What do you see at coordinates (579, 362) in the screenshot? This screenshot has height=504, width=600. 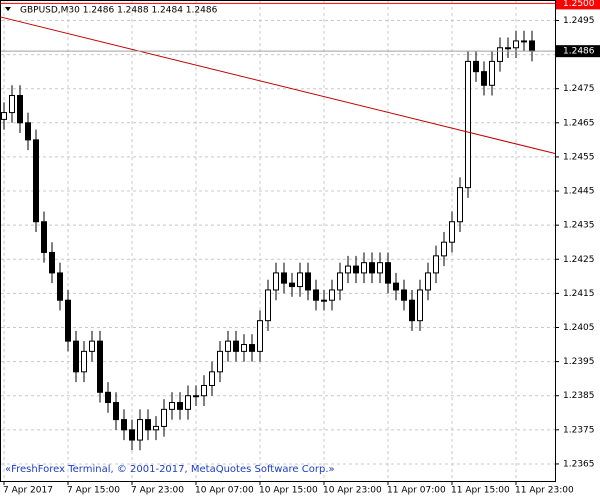 I see `y-tick-label: 1.2395` at bounding box center [579, 362].